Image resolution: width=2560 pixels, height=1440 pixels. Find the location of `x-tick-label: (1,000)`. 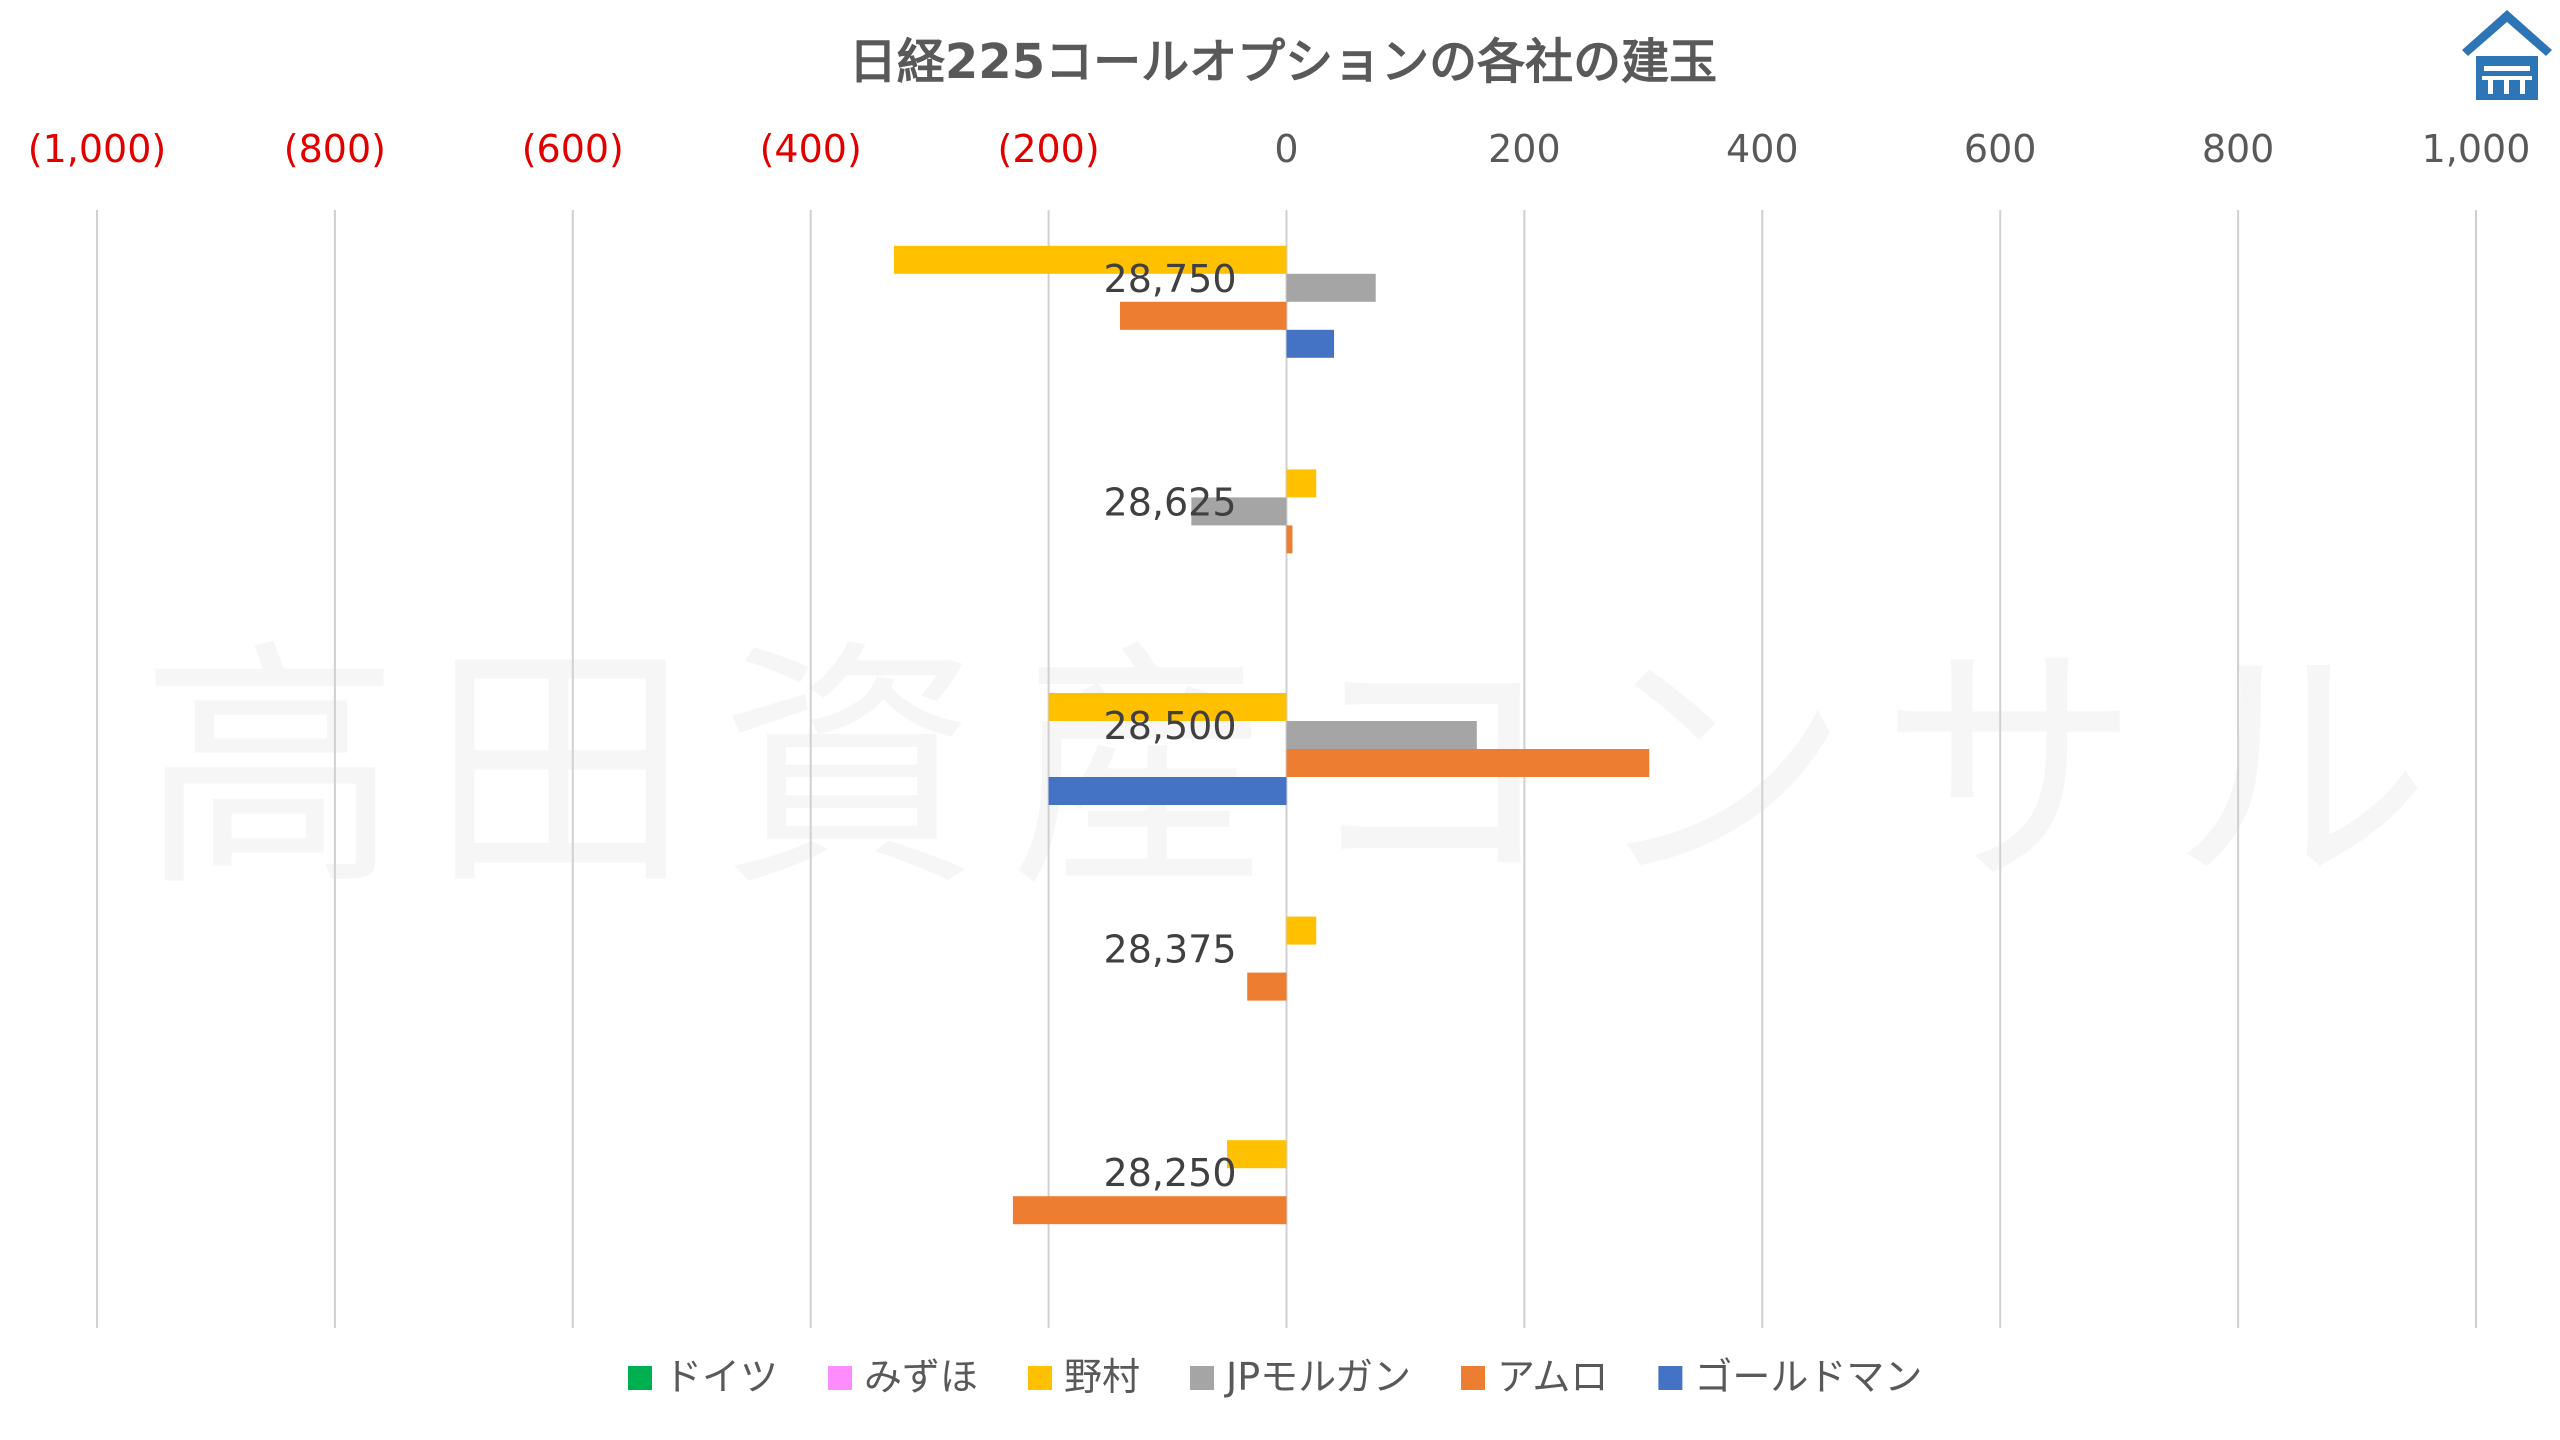

x-tick-label: (1,000) is located at coordinates (97, 149).